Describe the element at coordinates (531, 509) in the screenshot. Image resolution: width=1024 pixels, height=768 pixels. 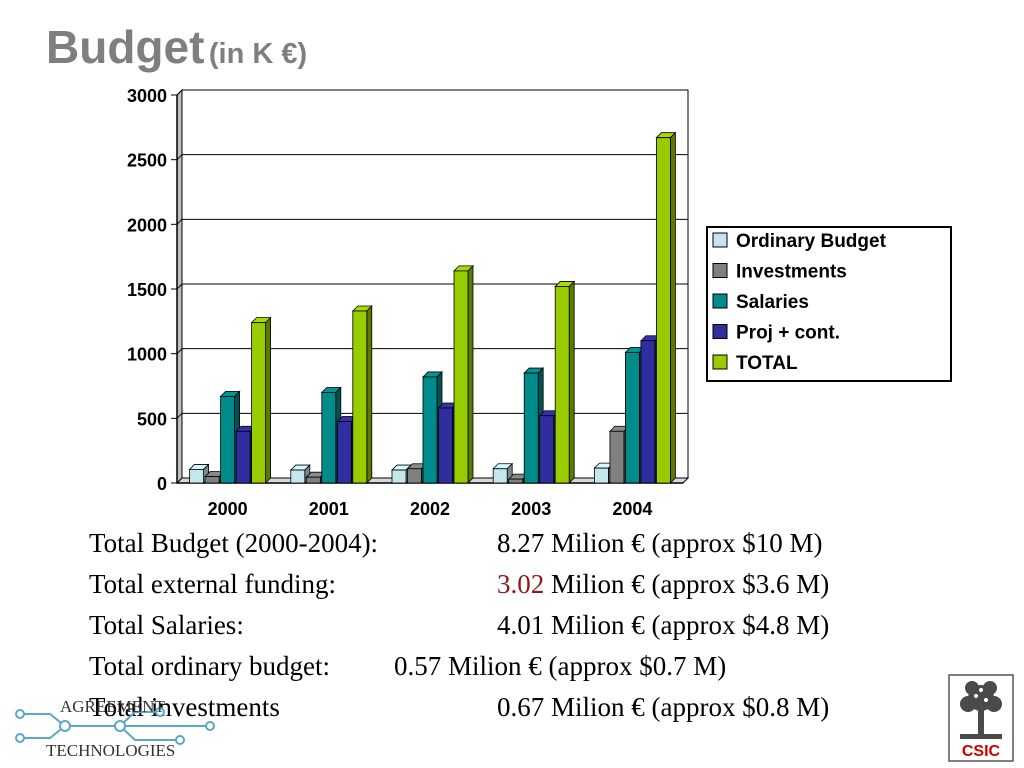
I see `x-tick-label: 2003` at that location.